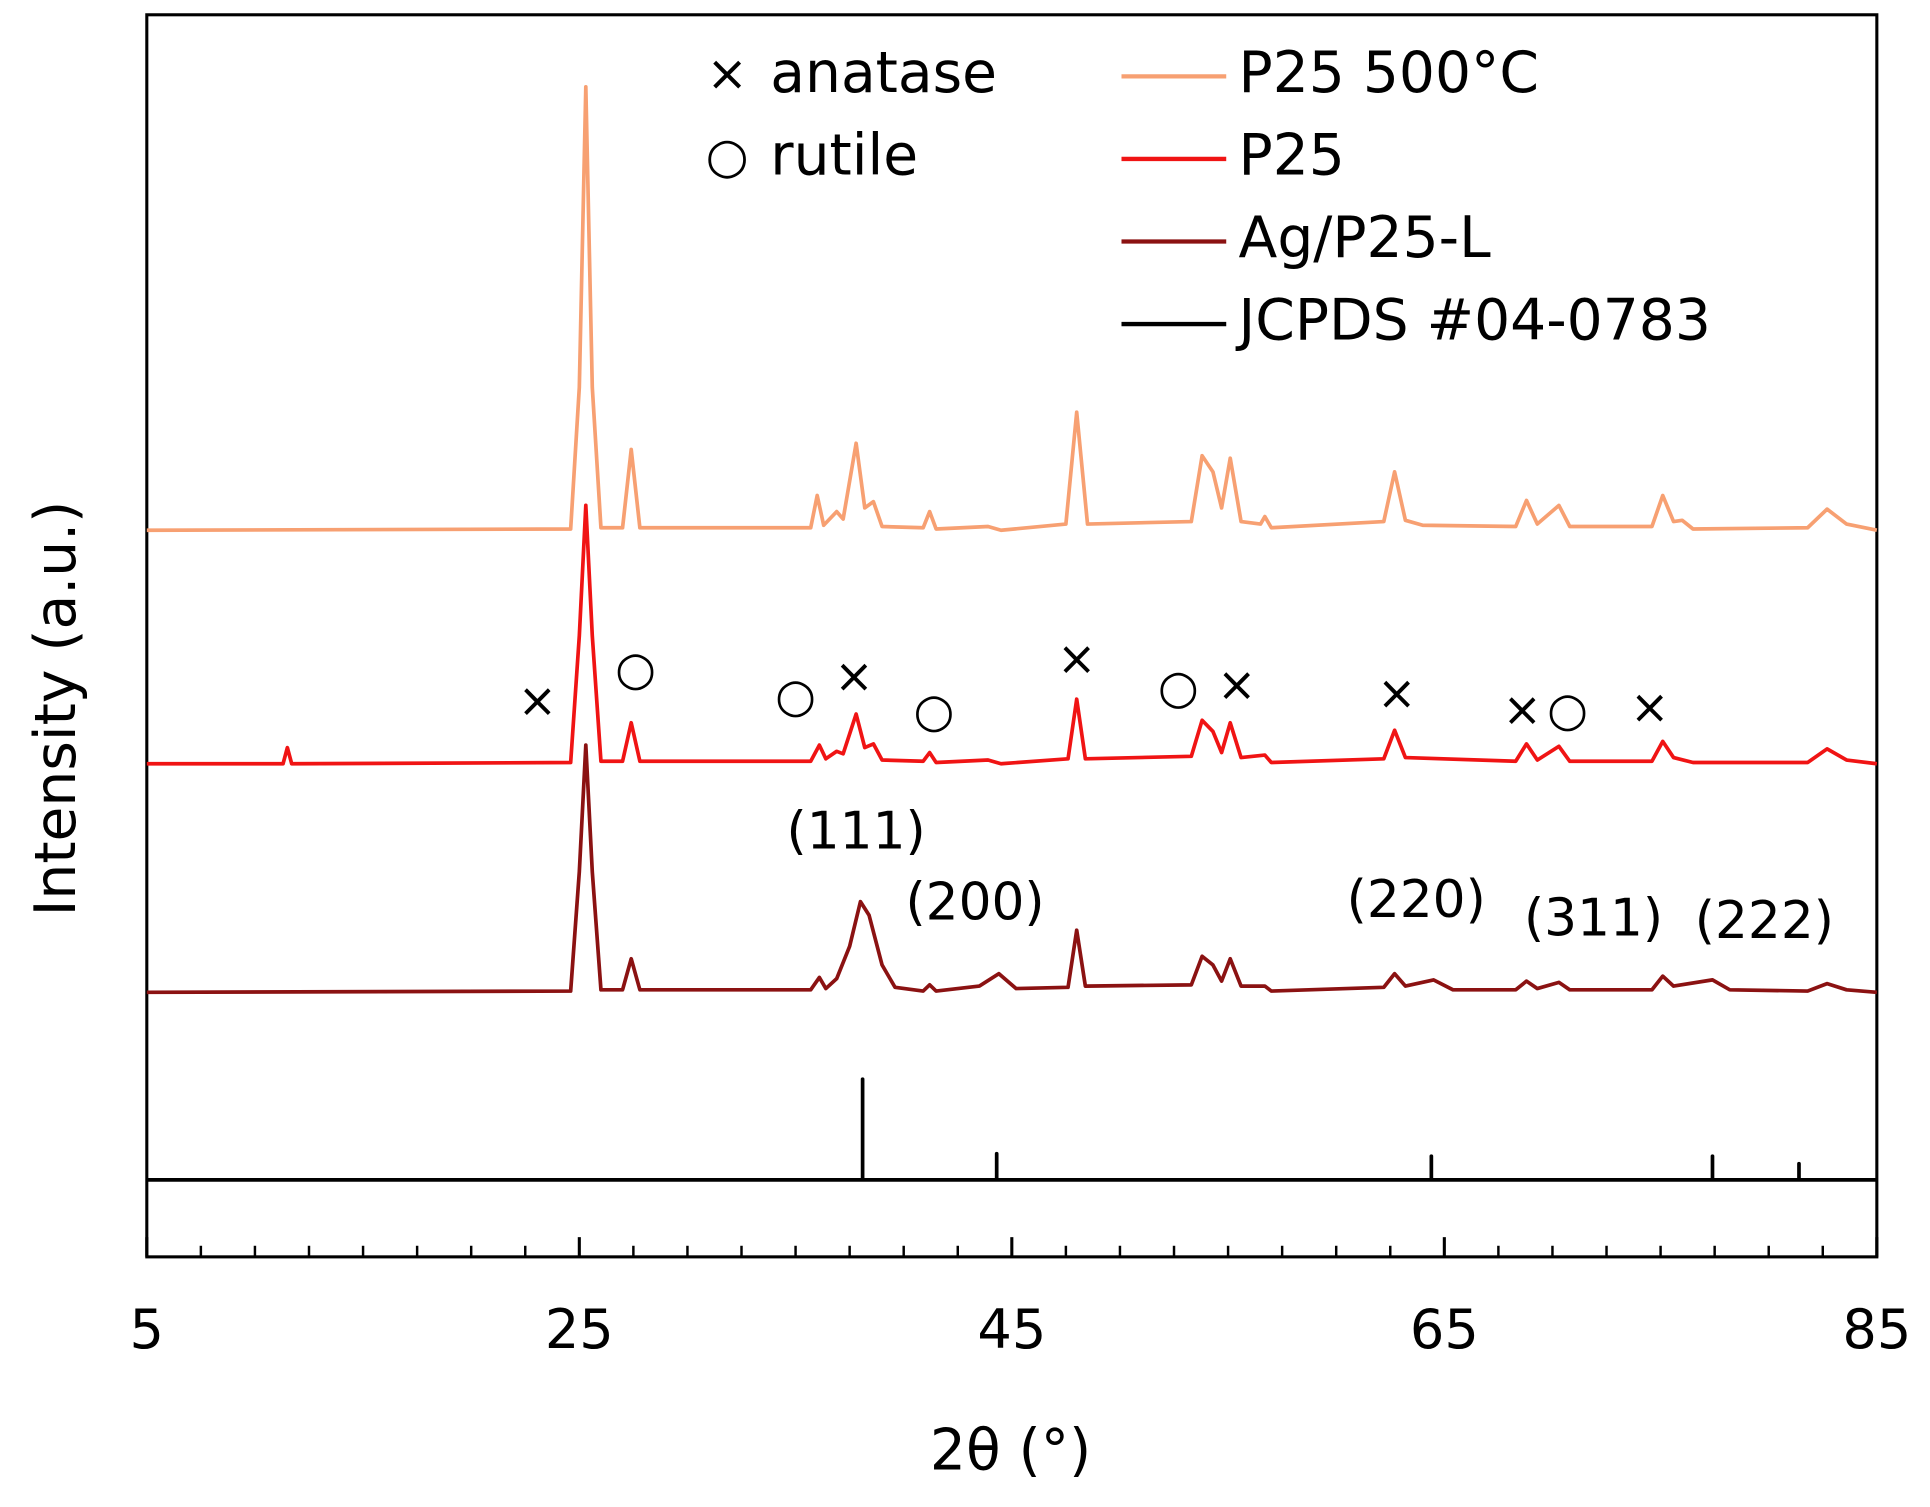 The width and height of the screenshot is (1930, 1507). Describe the element at coordinates (1416, 900) in the screenshot. I see `annotation: (220)` at that location.